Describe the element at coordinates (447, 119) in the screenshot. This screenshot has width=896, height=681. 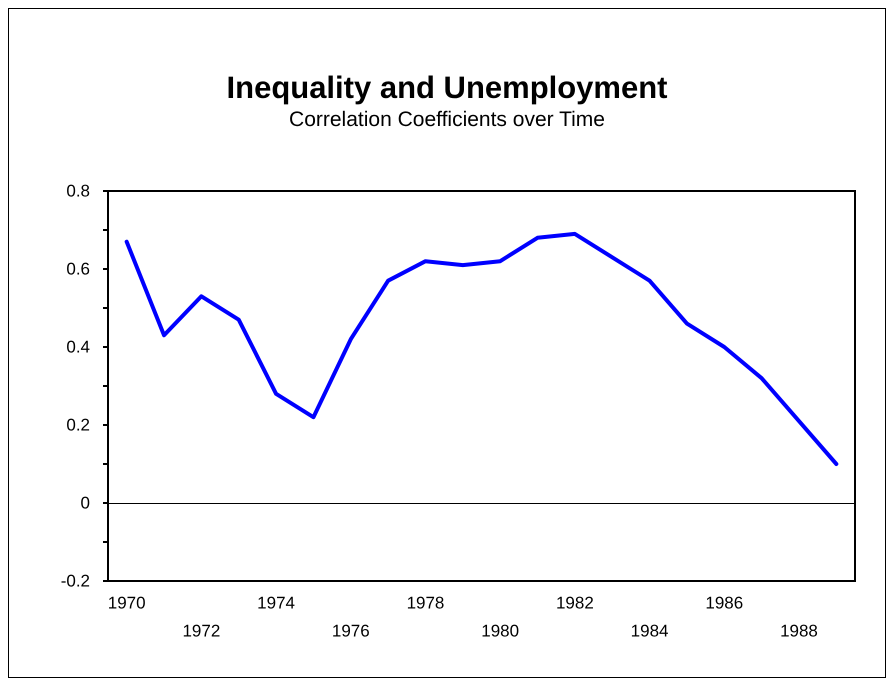
I see `chart-subtitle: Correlation Coefficients over Time` at that location.